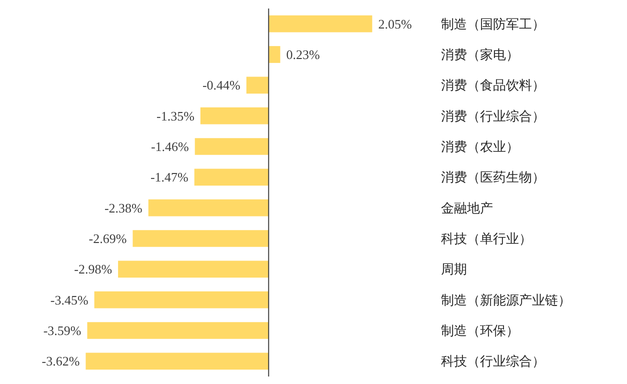 The image size is (627, 384). Describe the element at coordinates (492, 85) in the screenshot. I see `y-tick-label: 消费（食品饮料）` at that location.